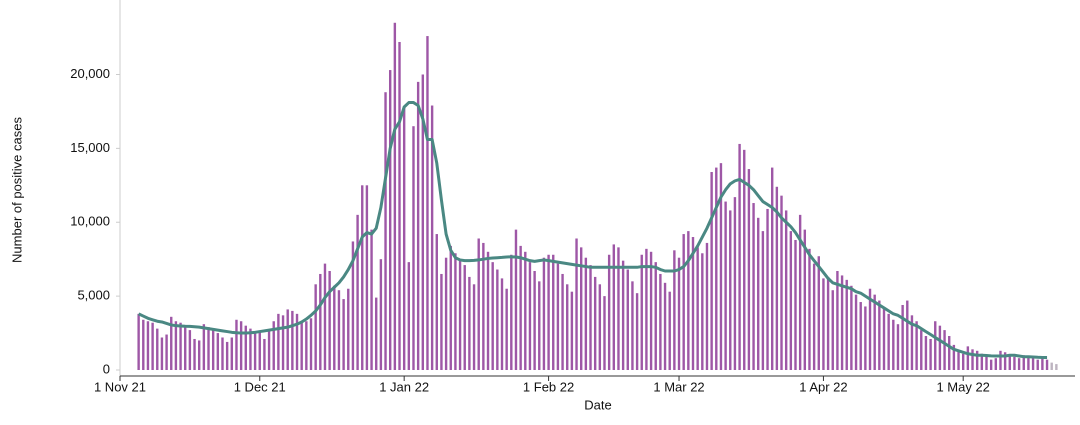 The width and height of the screenshot is (1080, 425). I want to click on x-axis-title: Date, so click(597, 404).